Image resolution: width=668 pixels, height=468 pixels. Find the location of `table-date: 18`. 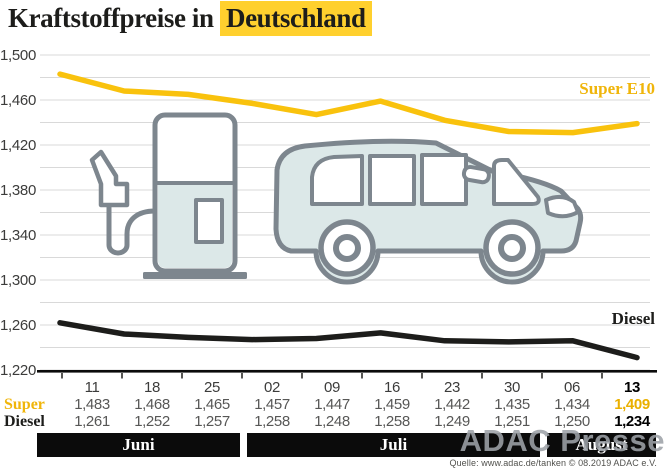

table-date: 18 is located at coordinates (152, 387).